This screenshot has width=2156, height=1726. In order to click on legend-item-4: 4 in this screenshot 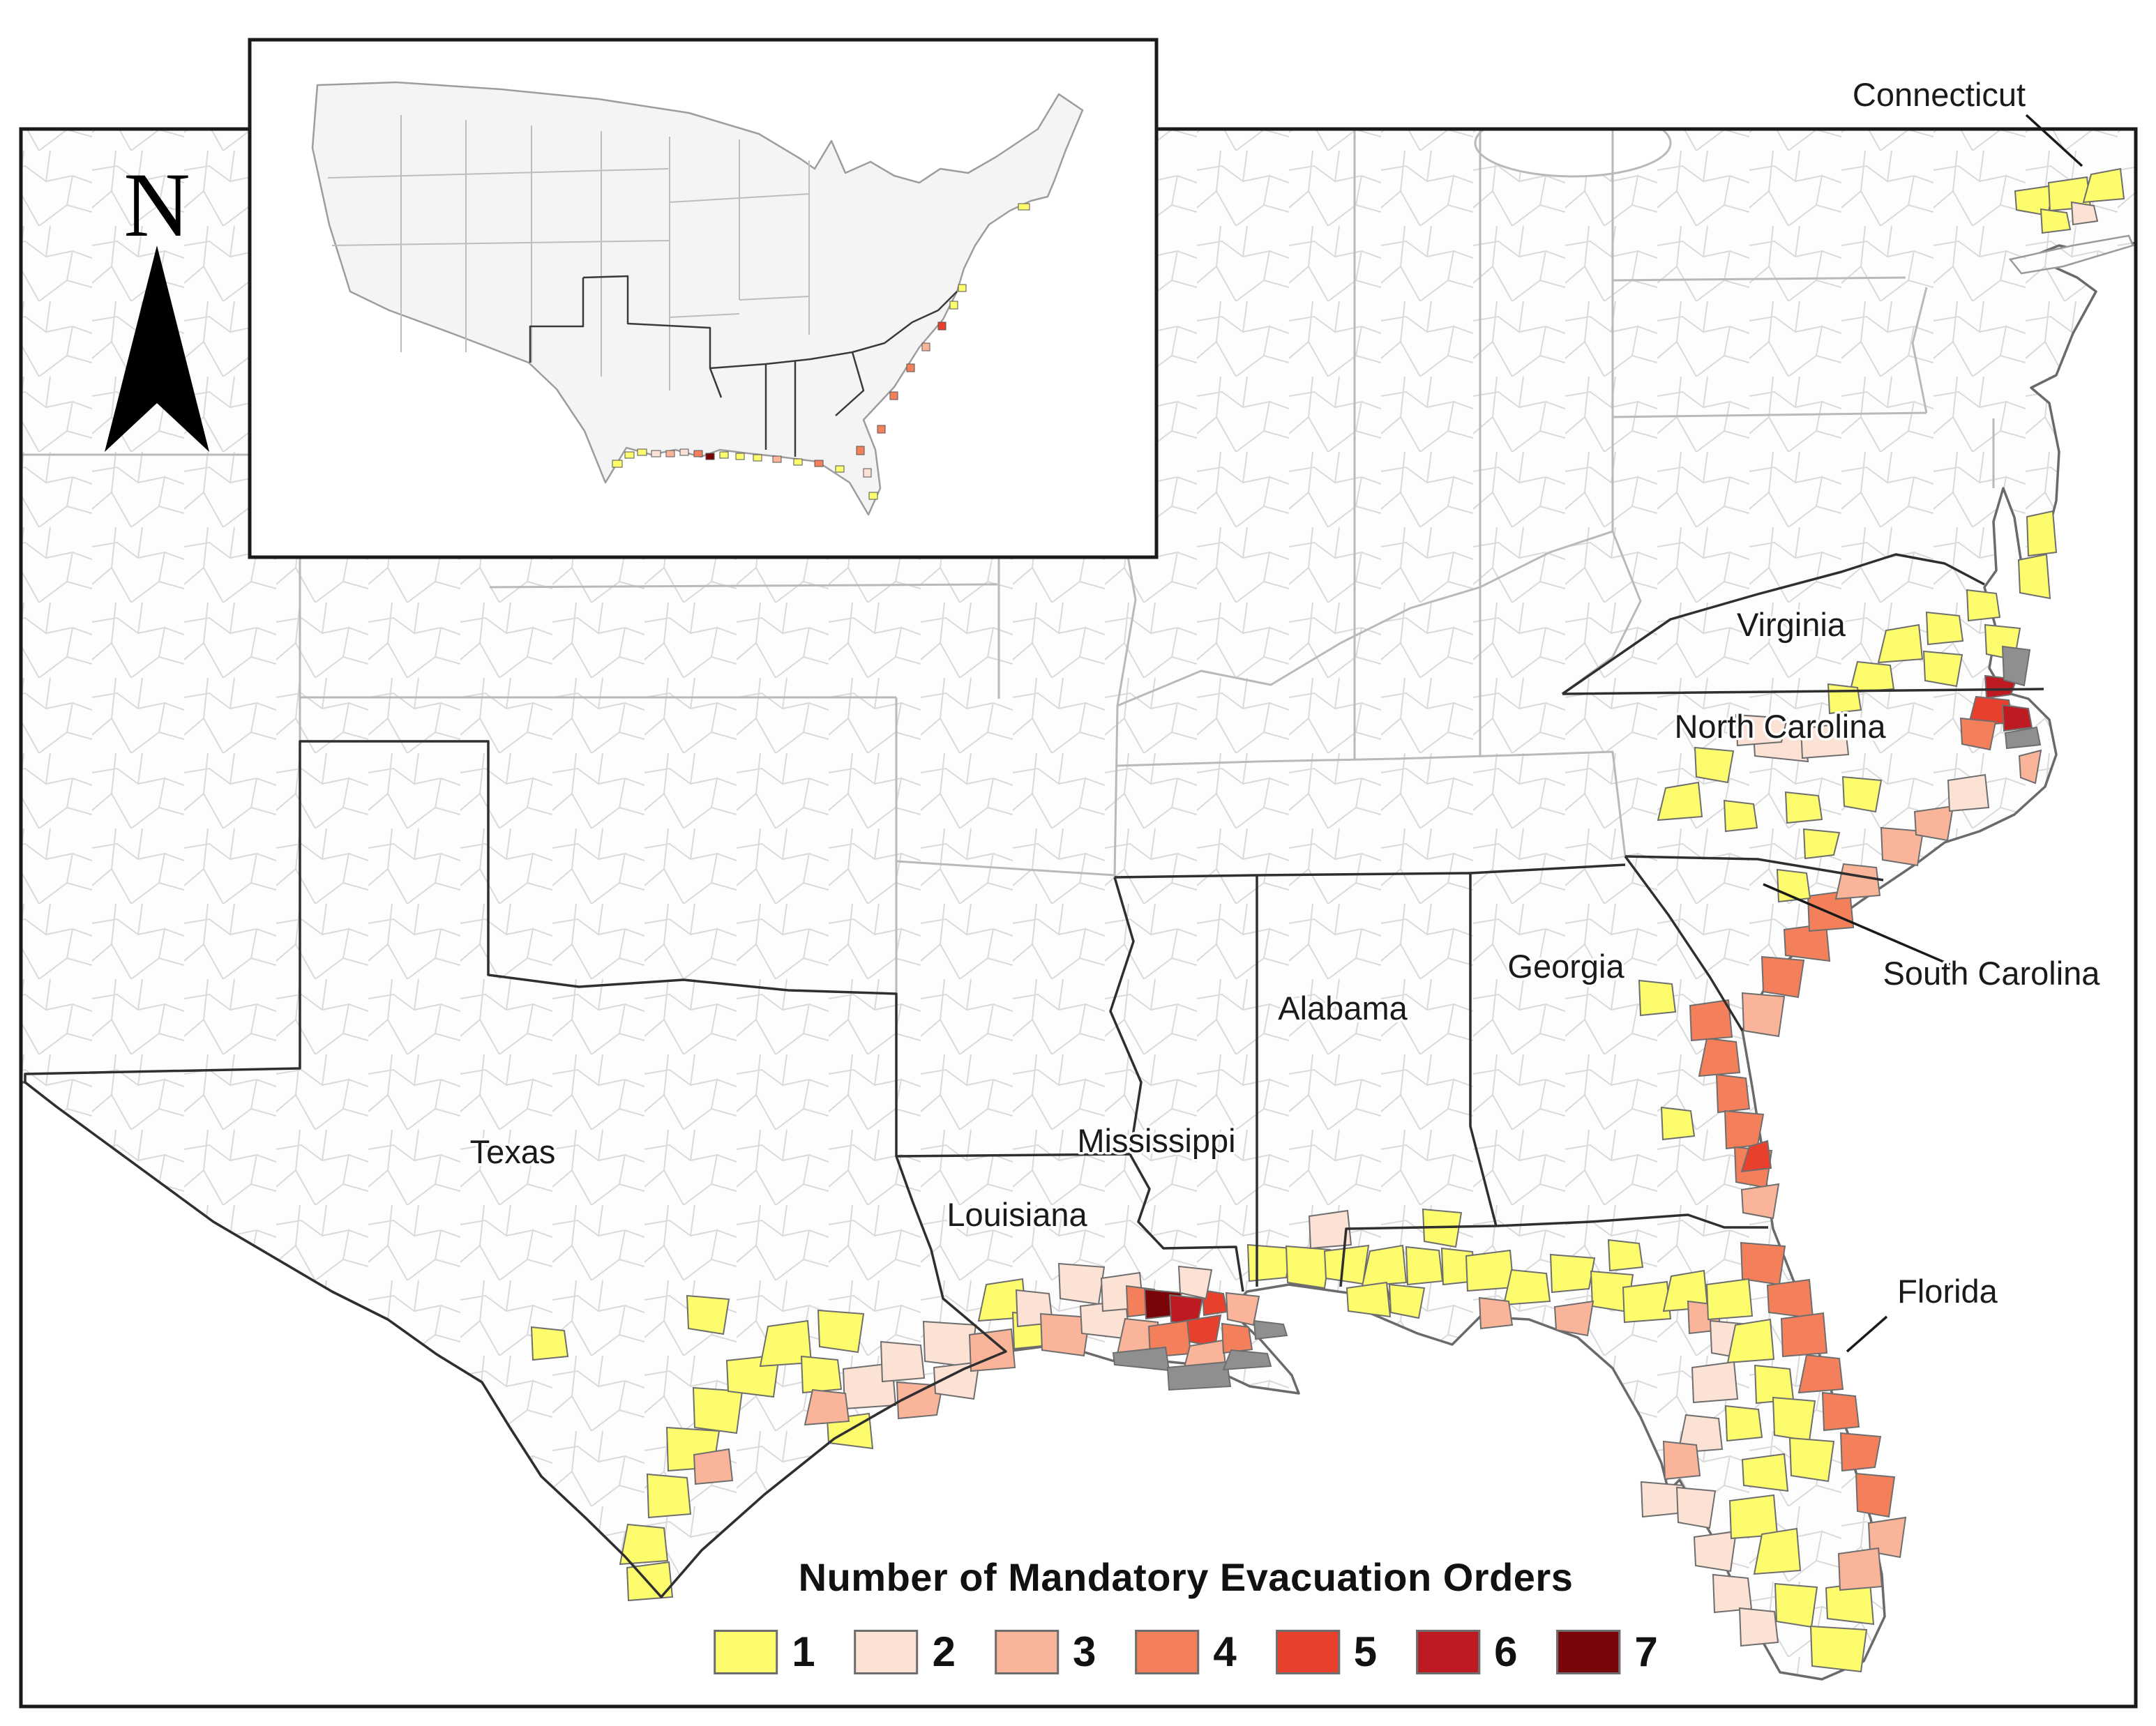, I will do `click(1186, 1652)`.